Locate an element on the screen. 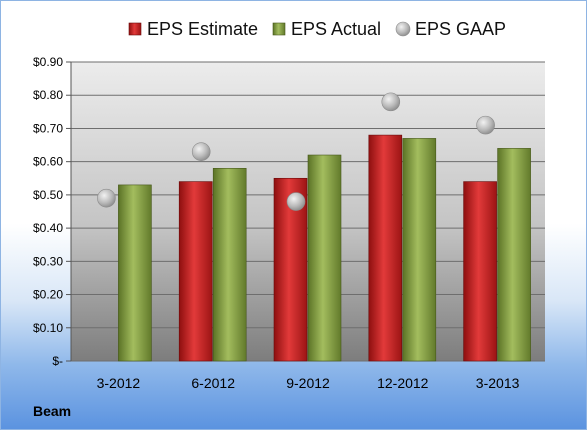 The height and width of the screenshot is (430, 587). x-axis: 3-2012 6-2012 9-2012 12-2012 3-2013 is located at coordinates (308, 383).